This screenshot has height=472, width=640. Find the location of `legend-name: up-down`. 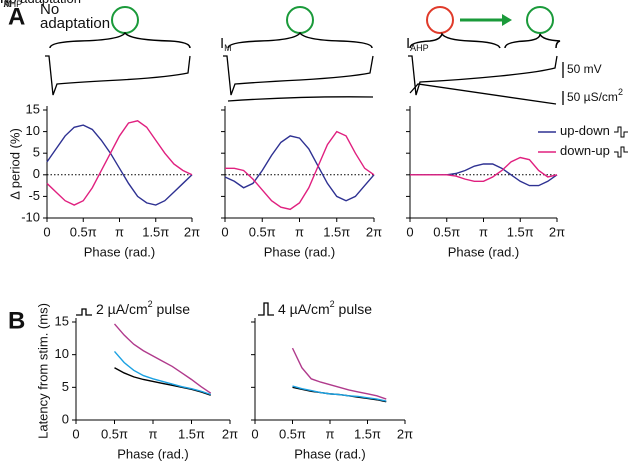

legend-name: up-down is located at coordinates (585, 130).